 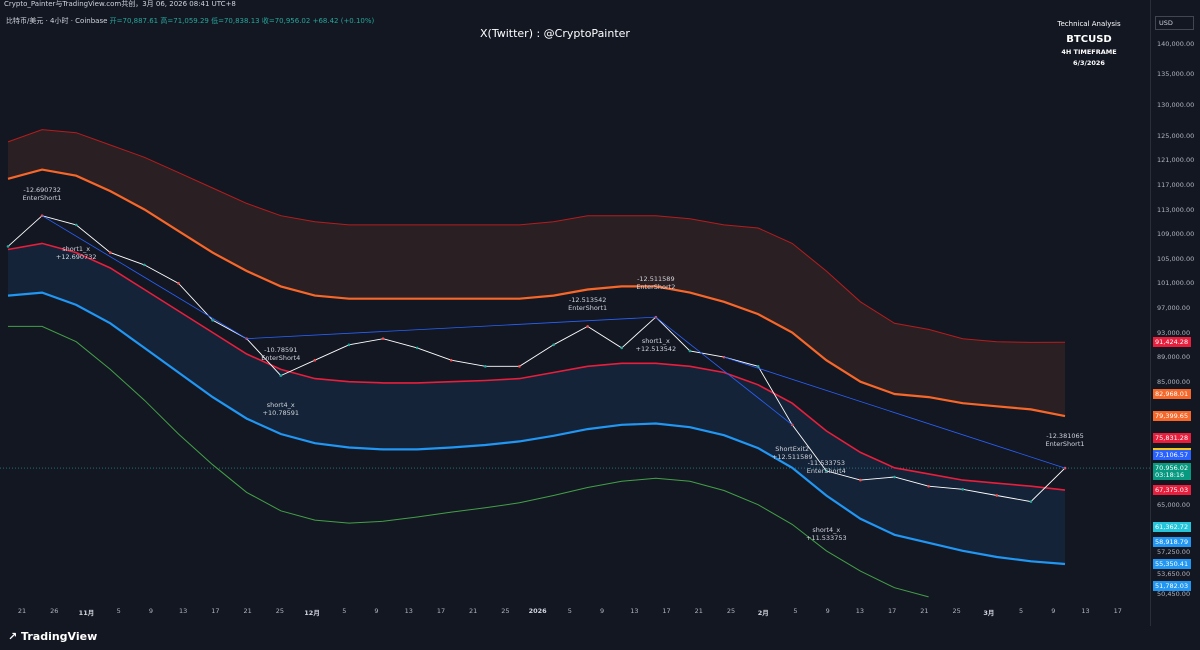 What do you see at coordinates (1174, 307) in the screenshot?
I see `y-tick-label: 97,000.00` at bounding box center [1174, 307].